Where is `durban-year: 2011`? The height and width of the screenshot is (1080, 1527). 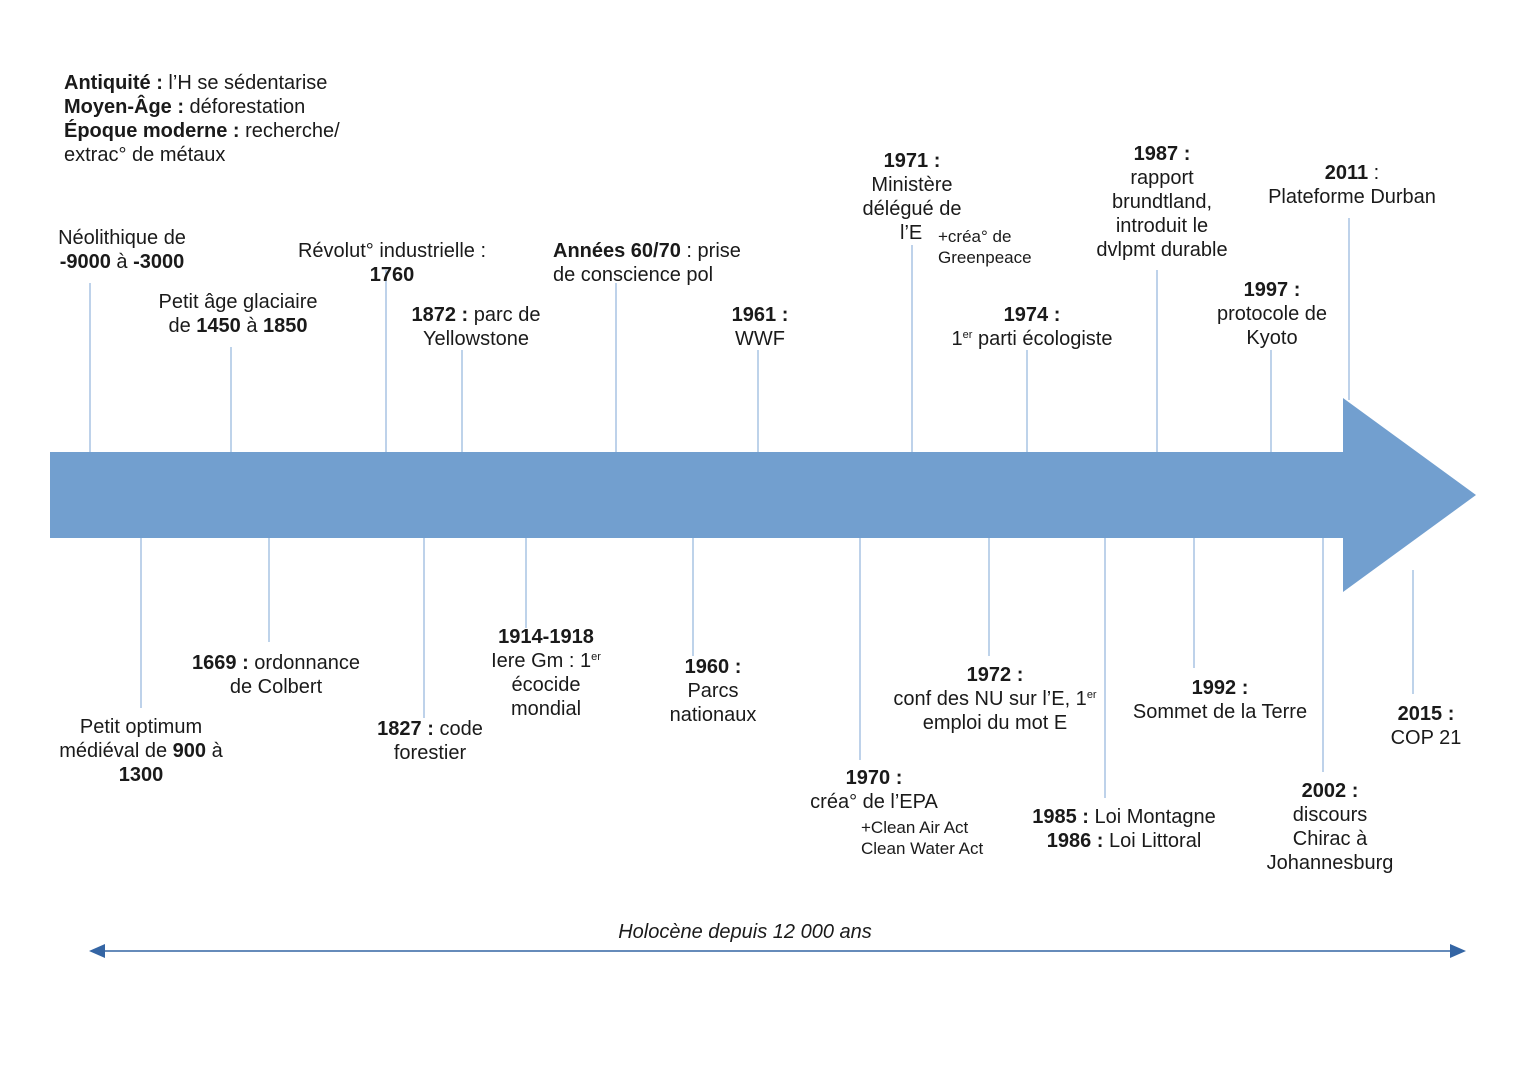
durban-year: 2011 is located at coordinates (1346, 173).